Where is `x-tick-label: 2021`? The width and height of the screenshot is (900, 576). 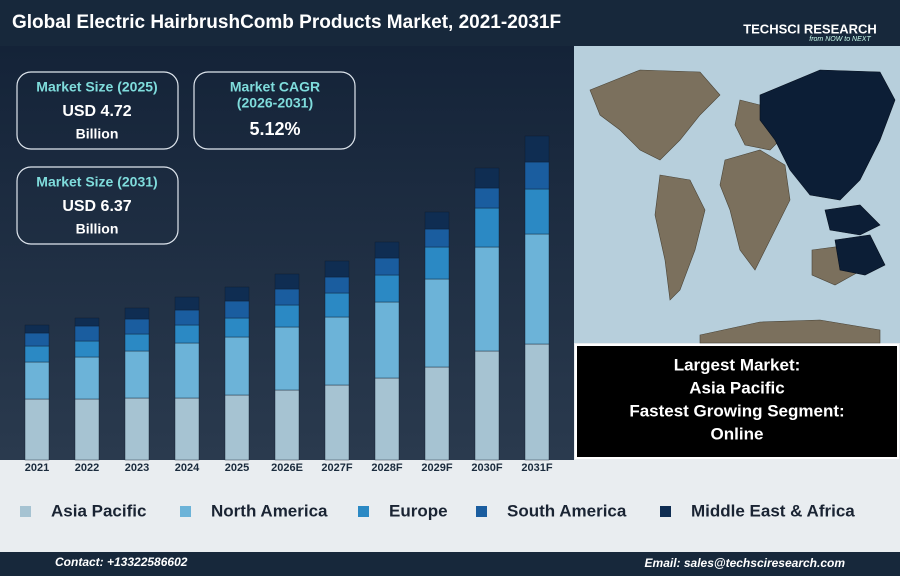
x-tick-label: 2021 is located at coordinates (37, 468).